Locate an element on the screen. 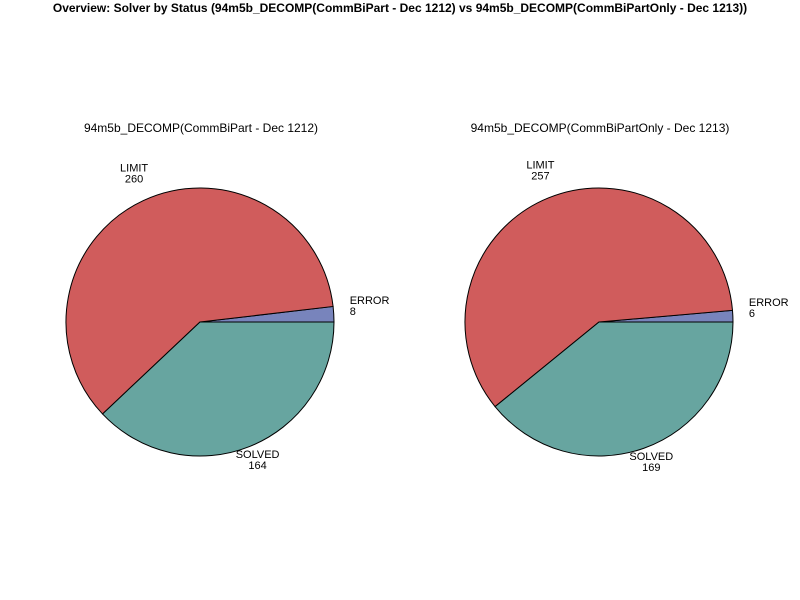 The image size is (800, 600). slice-value-limit: 257 is located at coordinates (540, 176).